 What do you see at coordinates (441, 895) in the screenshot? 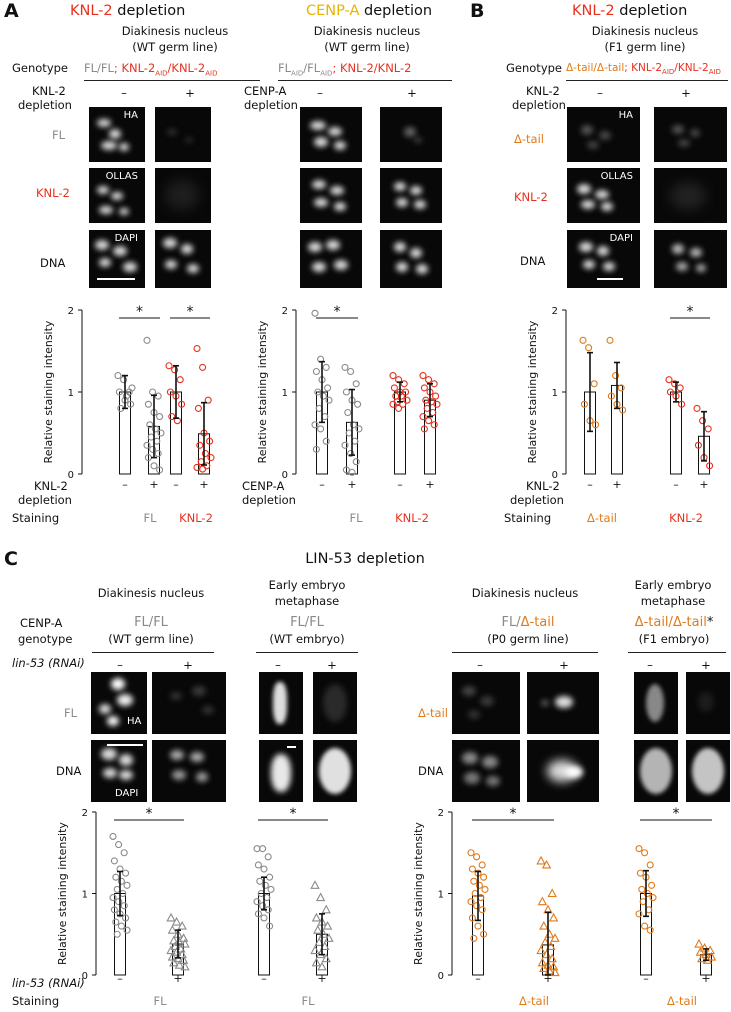
I see `chart-c-right-ytick-label-1: 1` at bounding box center [441, 895].